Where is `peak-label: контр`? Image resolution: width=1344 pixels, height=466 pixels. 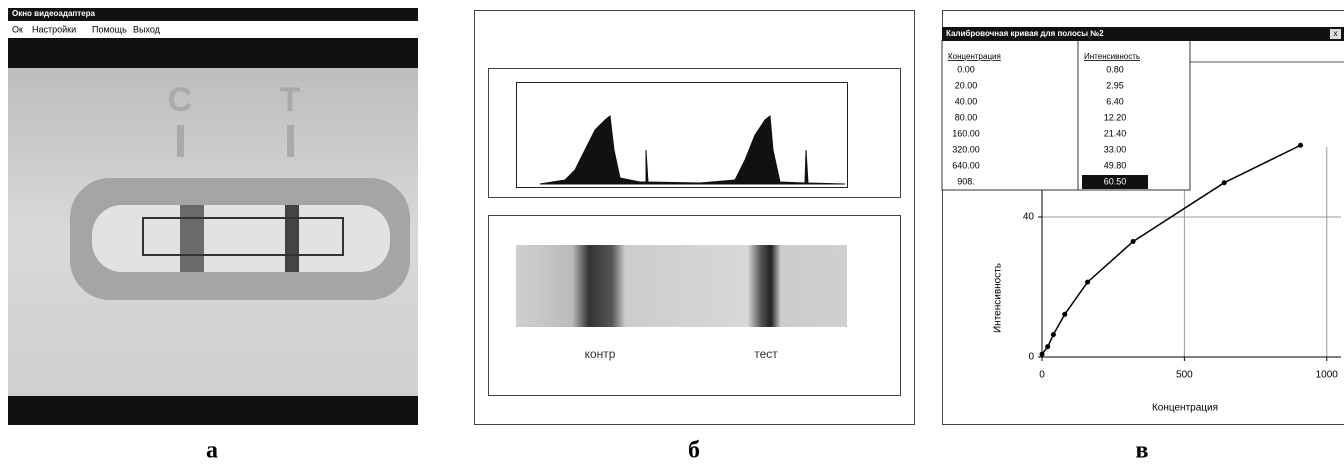 peak-label: контр is located at coordinates (600, 354).